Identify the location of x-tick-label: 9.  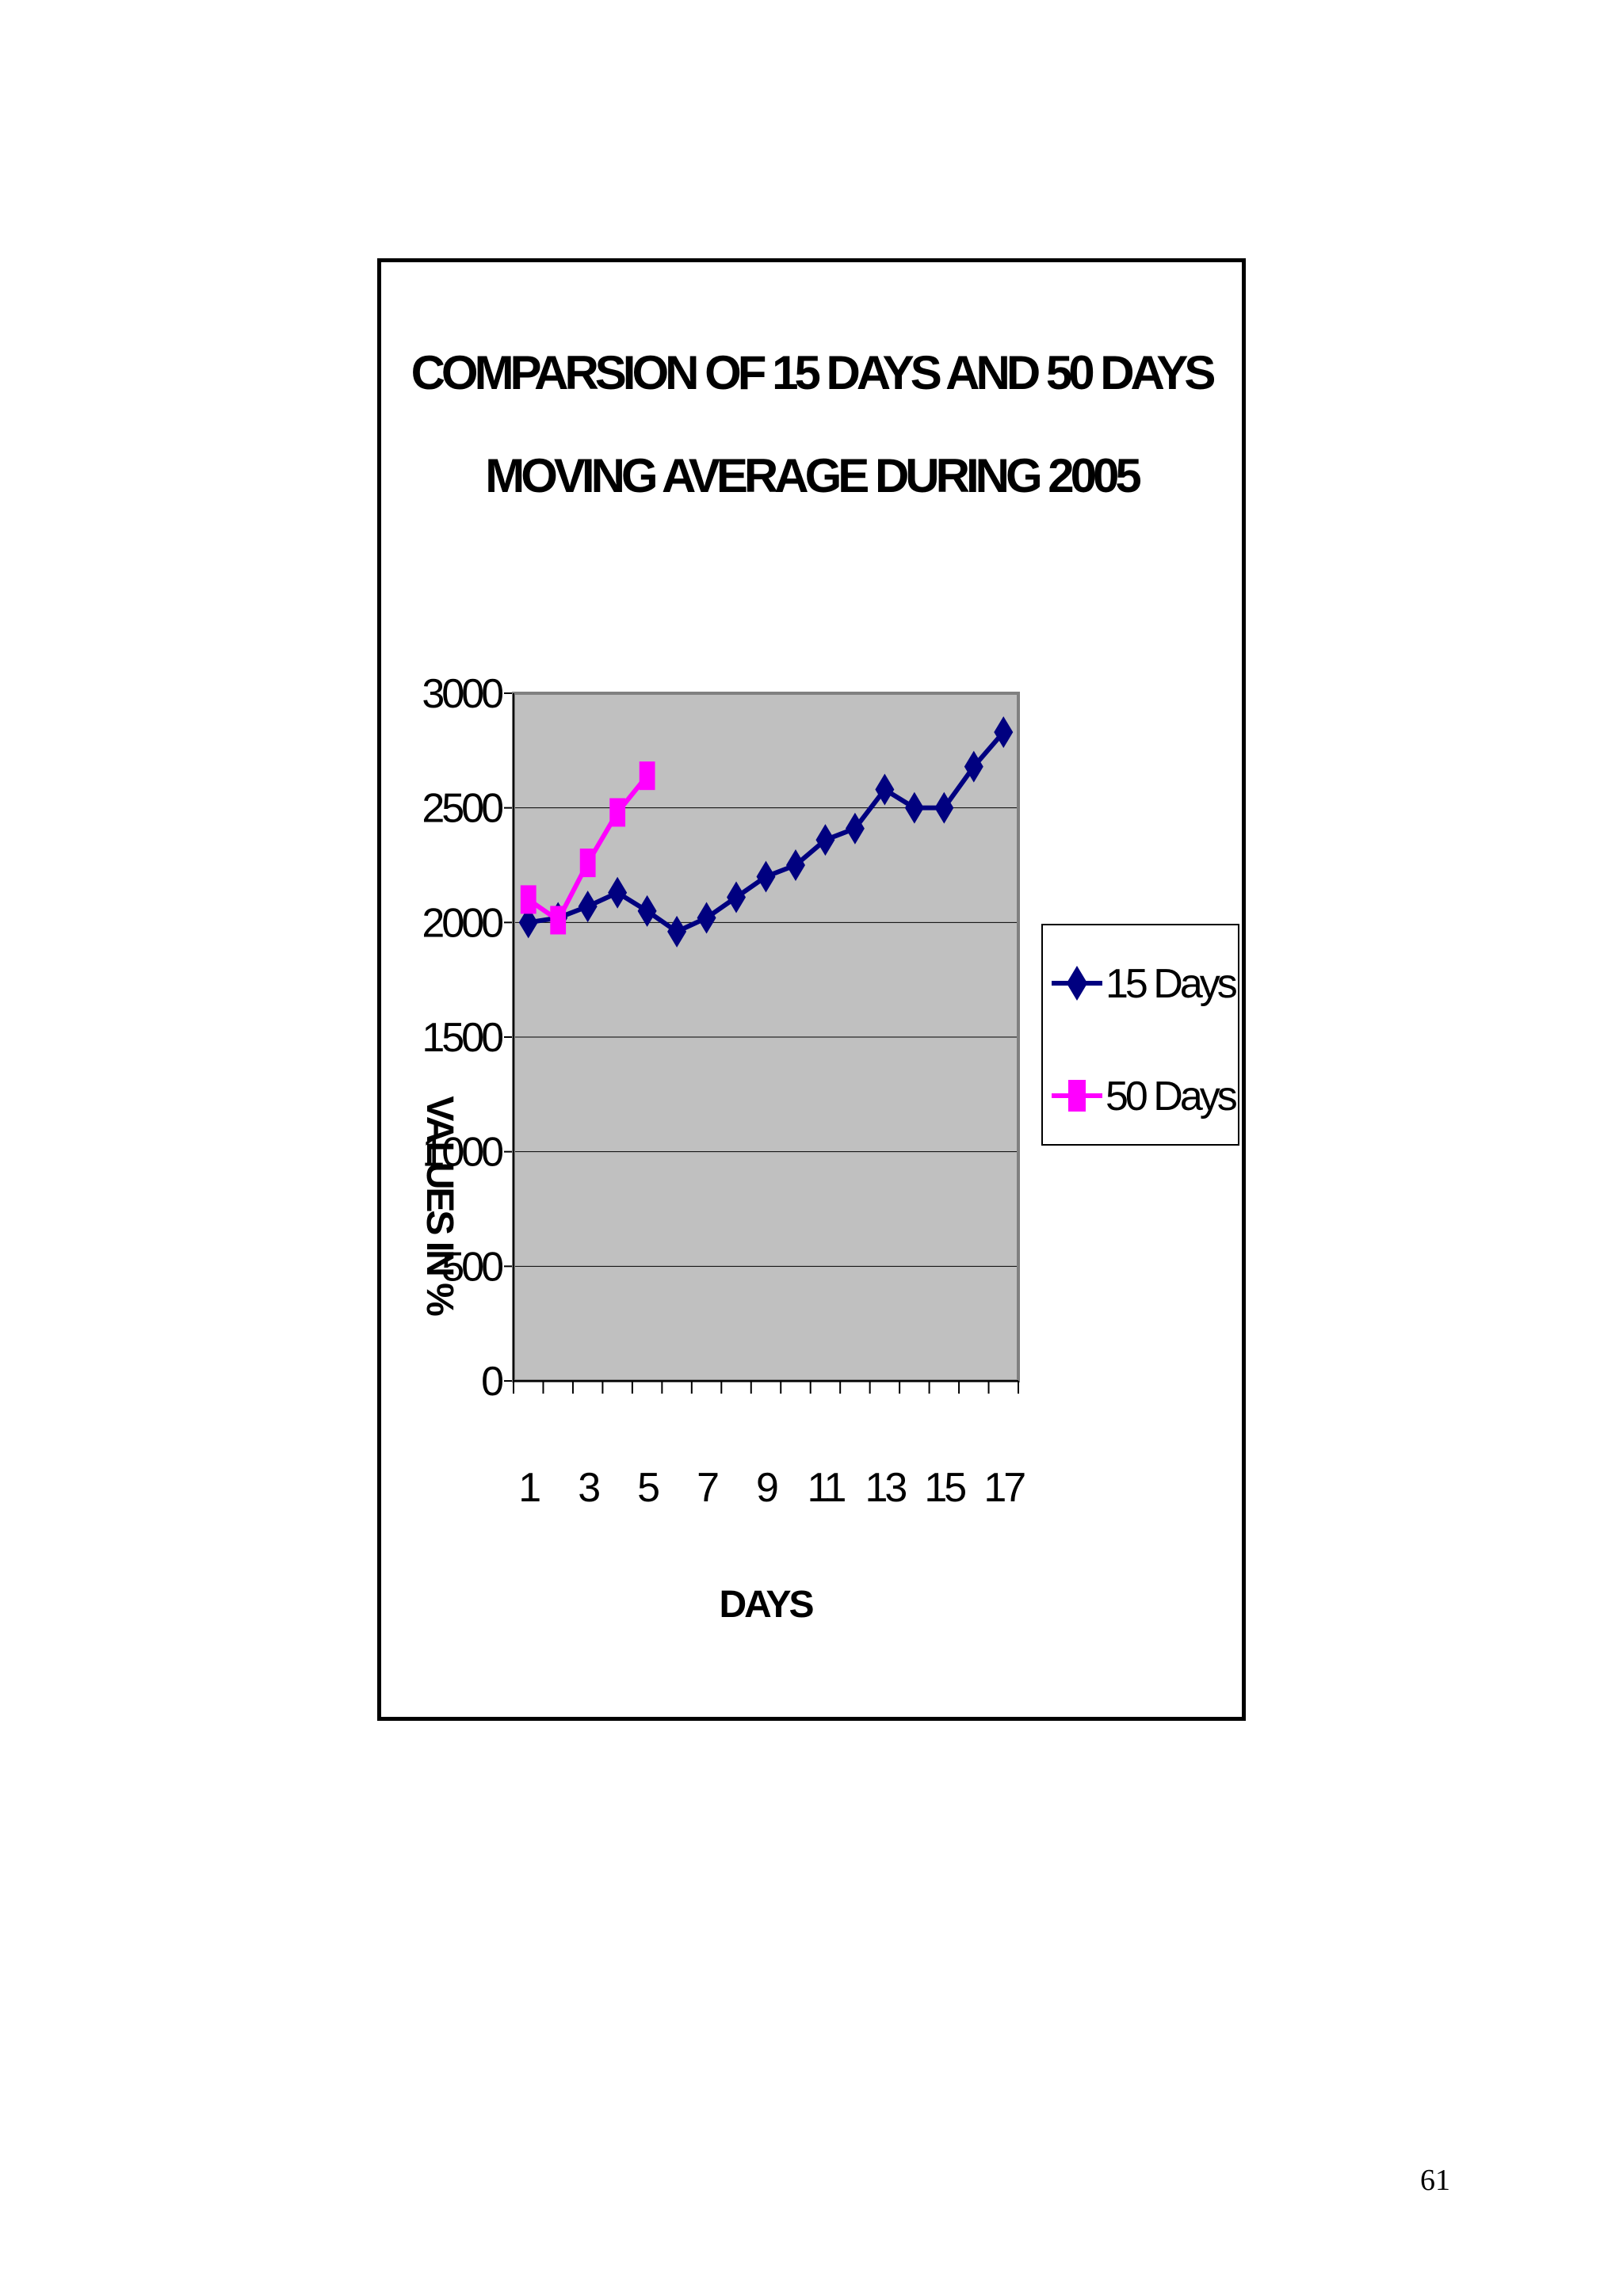
(767, 1488).